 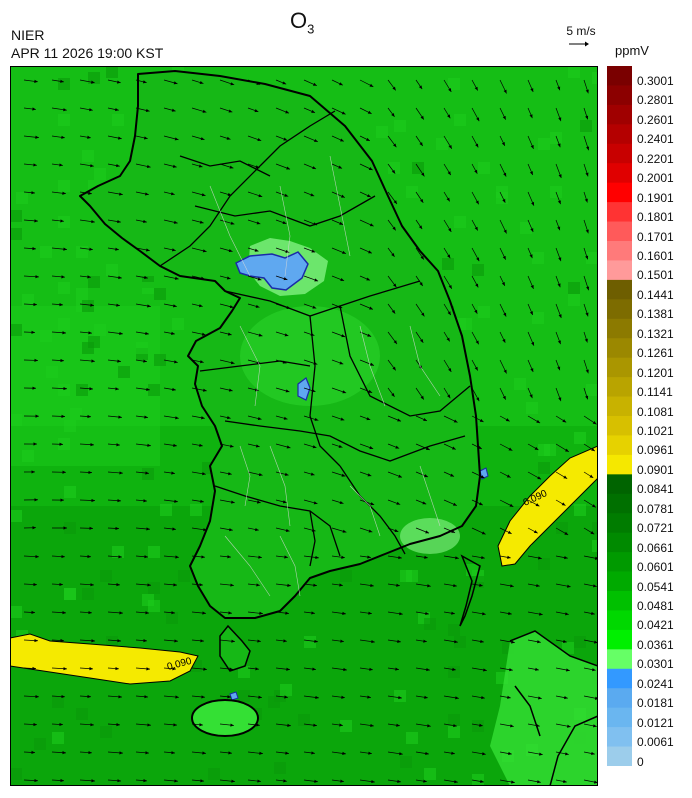 I want to click on datetime-label: APR 11 2026 19:00 KST, so click(x=87, y=53).